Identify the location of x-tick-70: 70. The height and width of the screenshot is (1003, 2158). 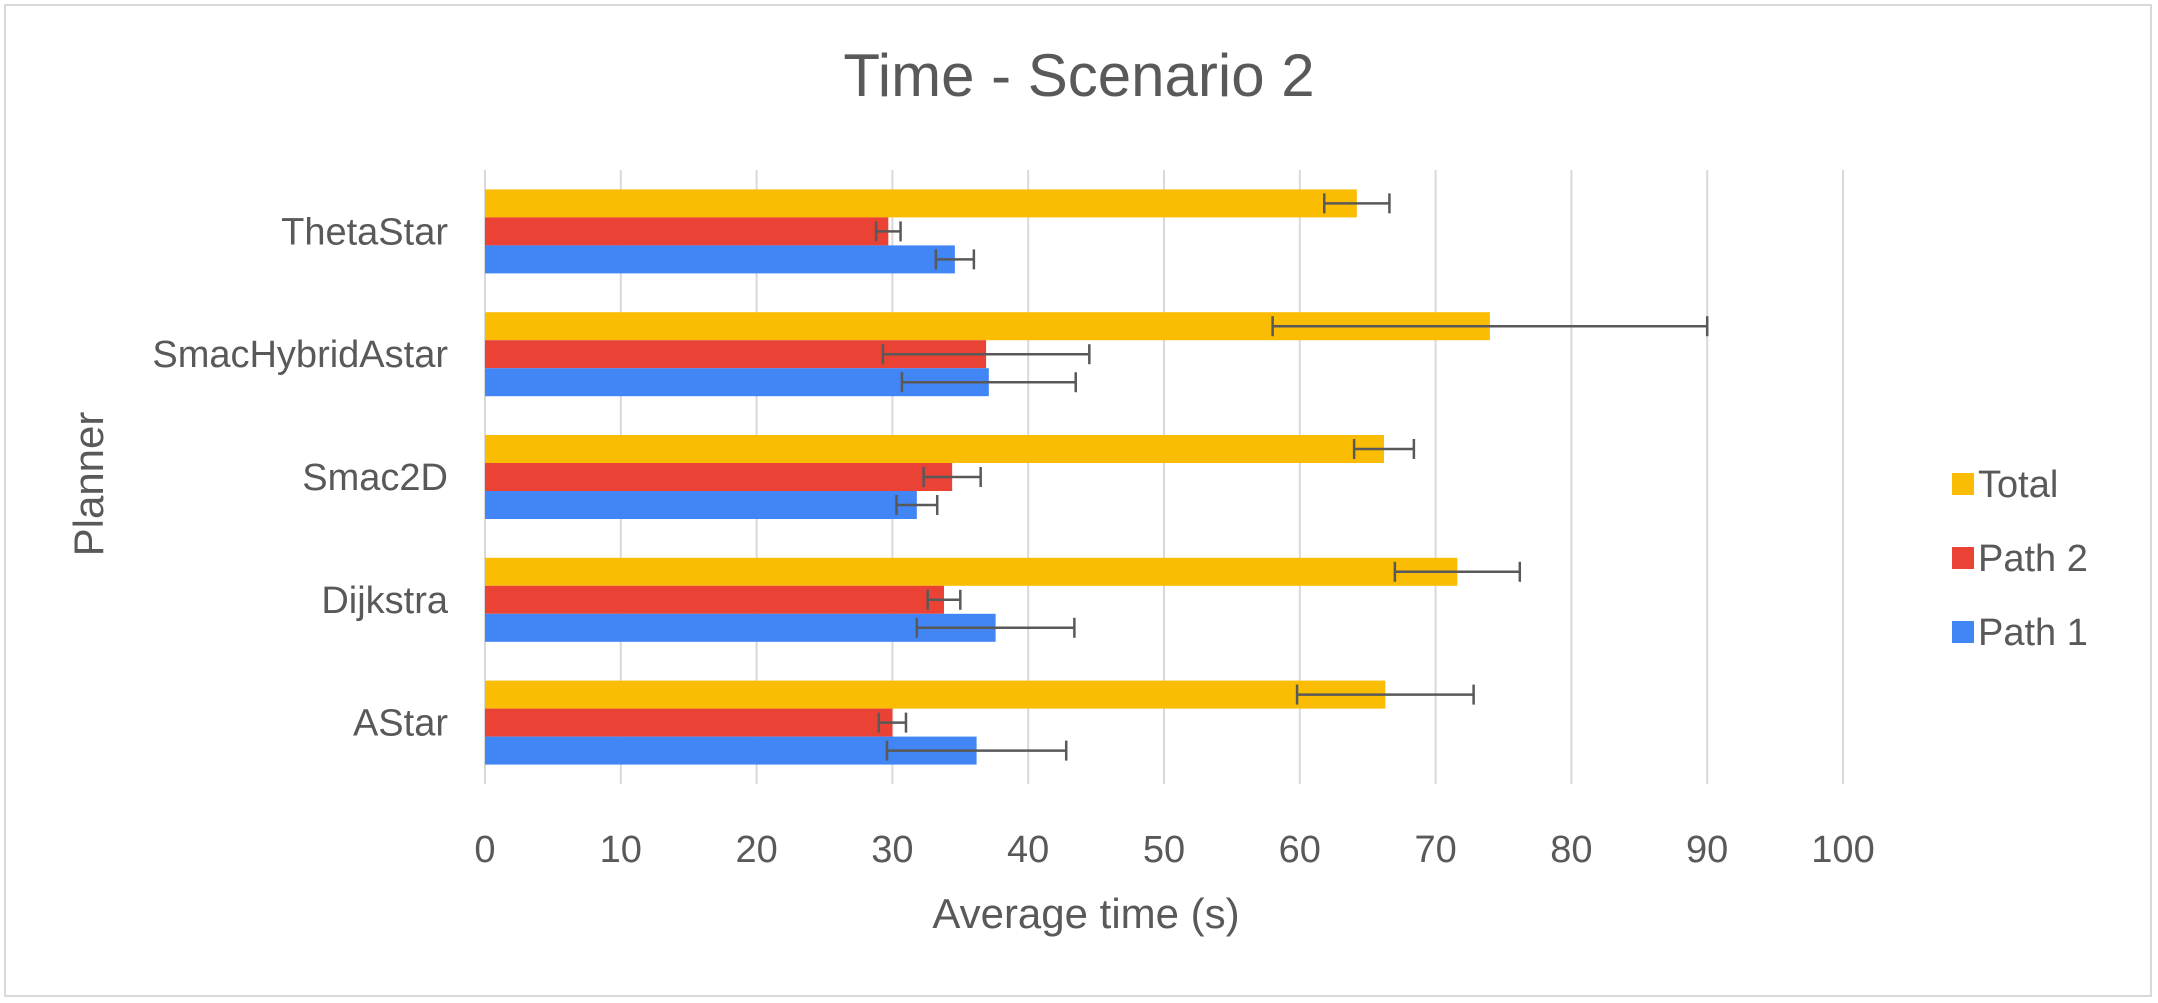
(1435, 850).